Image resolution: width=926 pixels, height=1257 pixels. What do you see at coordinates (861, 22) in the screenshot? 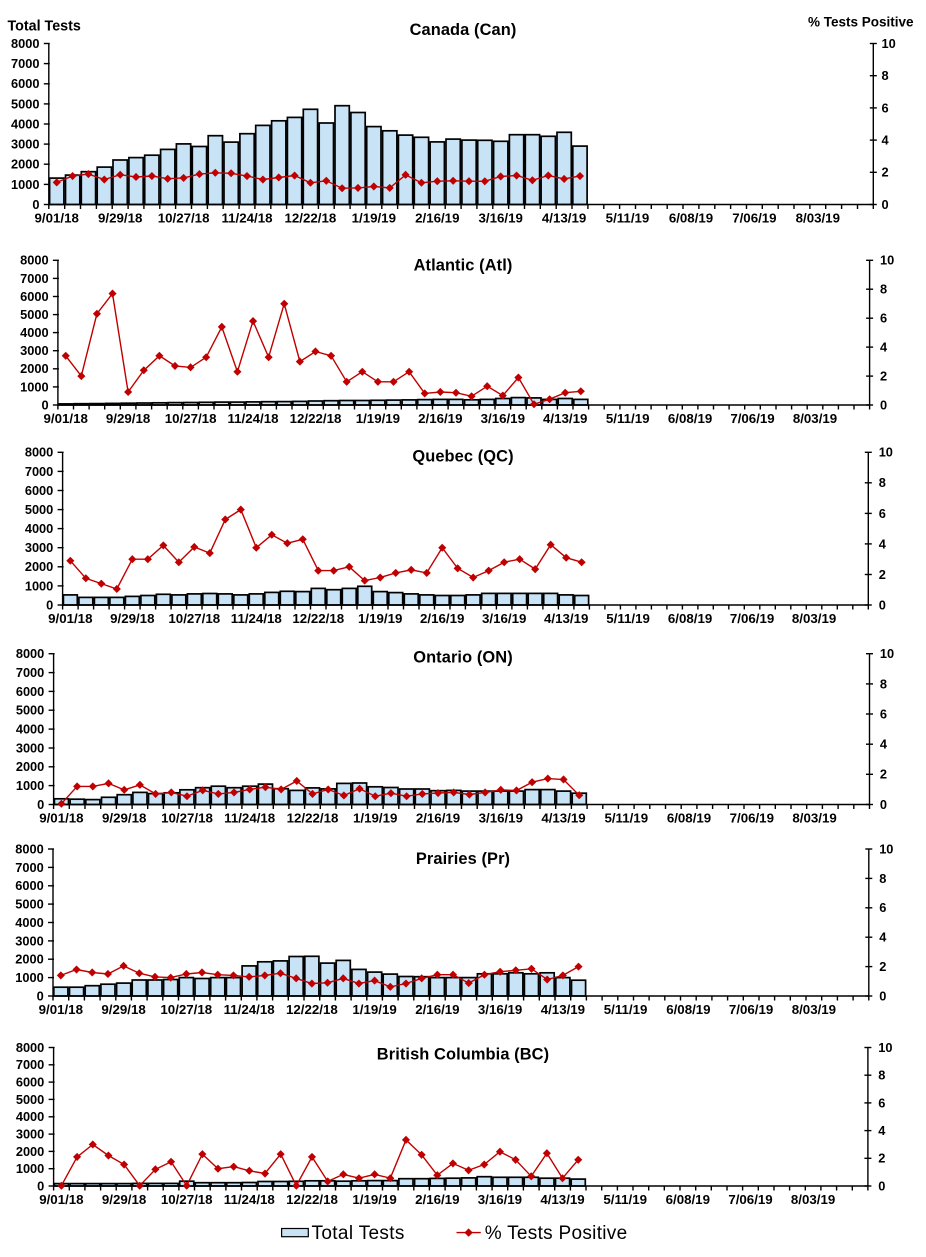
I see `svg-text: % Tests Positive` at bounding box center [861, 22].